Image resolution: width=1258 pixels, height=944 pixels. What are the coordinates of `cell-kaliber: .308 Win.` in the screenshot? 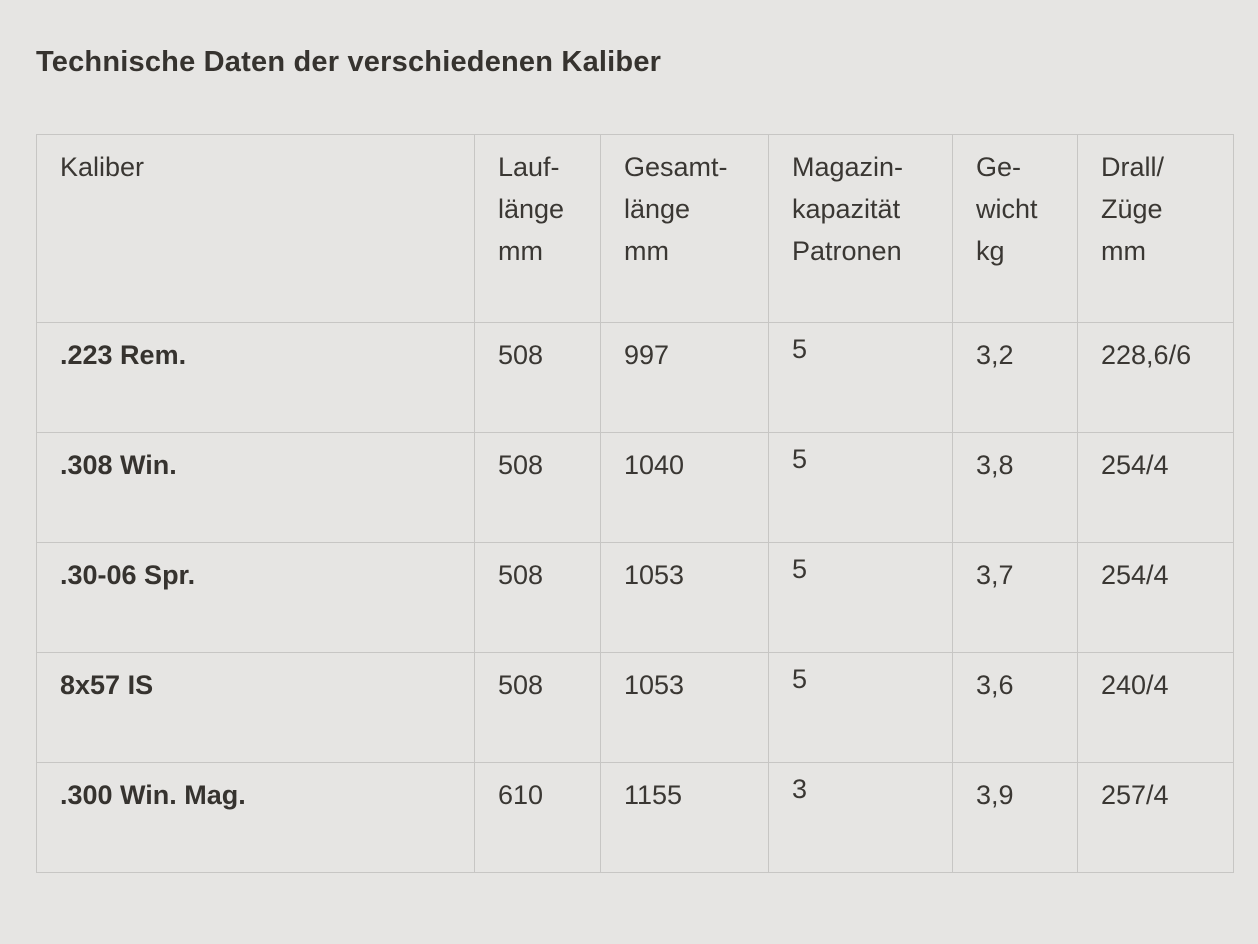 It's located at (255, 487).